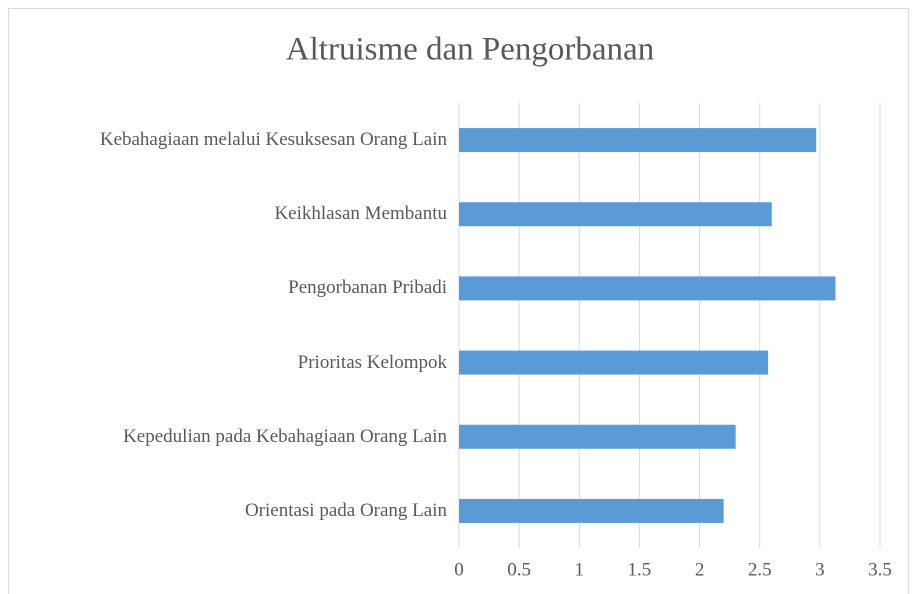  What do you see at coordinates (285, 436) in the screenshot?
I see `y-tick-label: Kepedulian pada Kebahagiaan Orang Lain` at bounding box center [285, 436].